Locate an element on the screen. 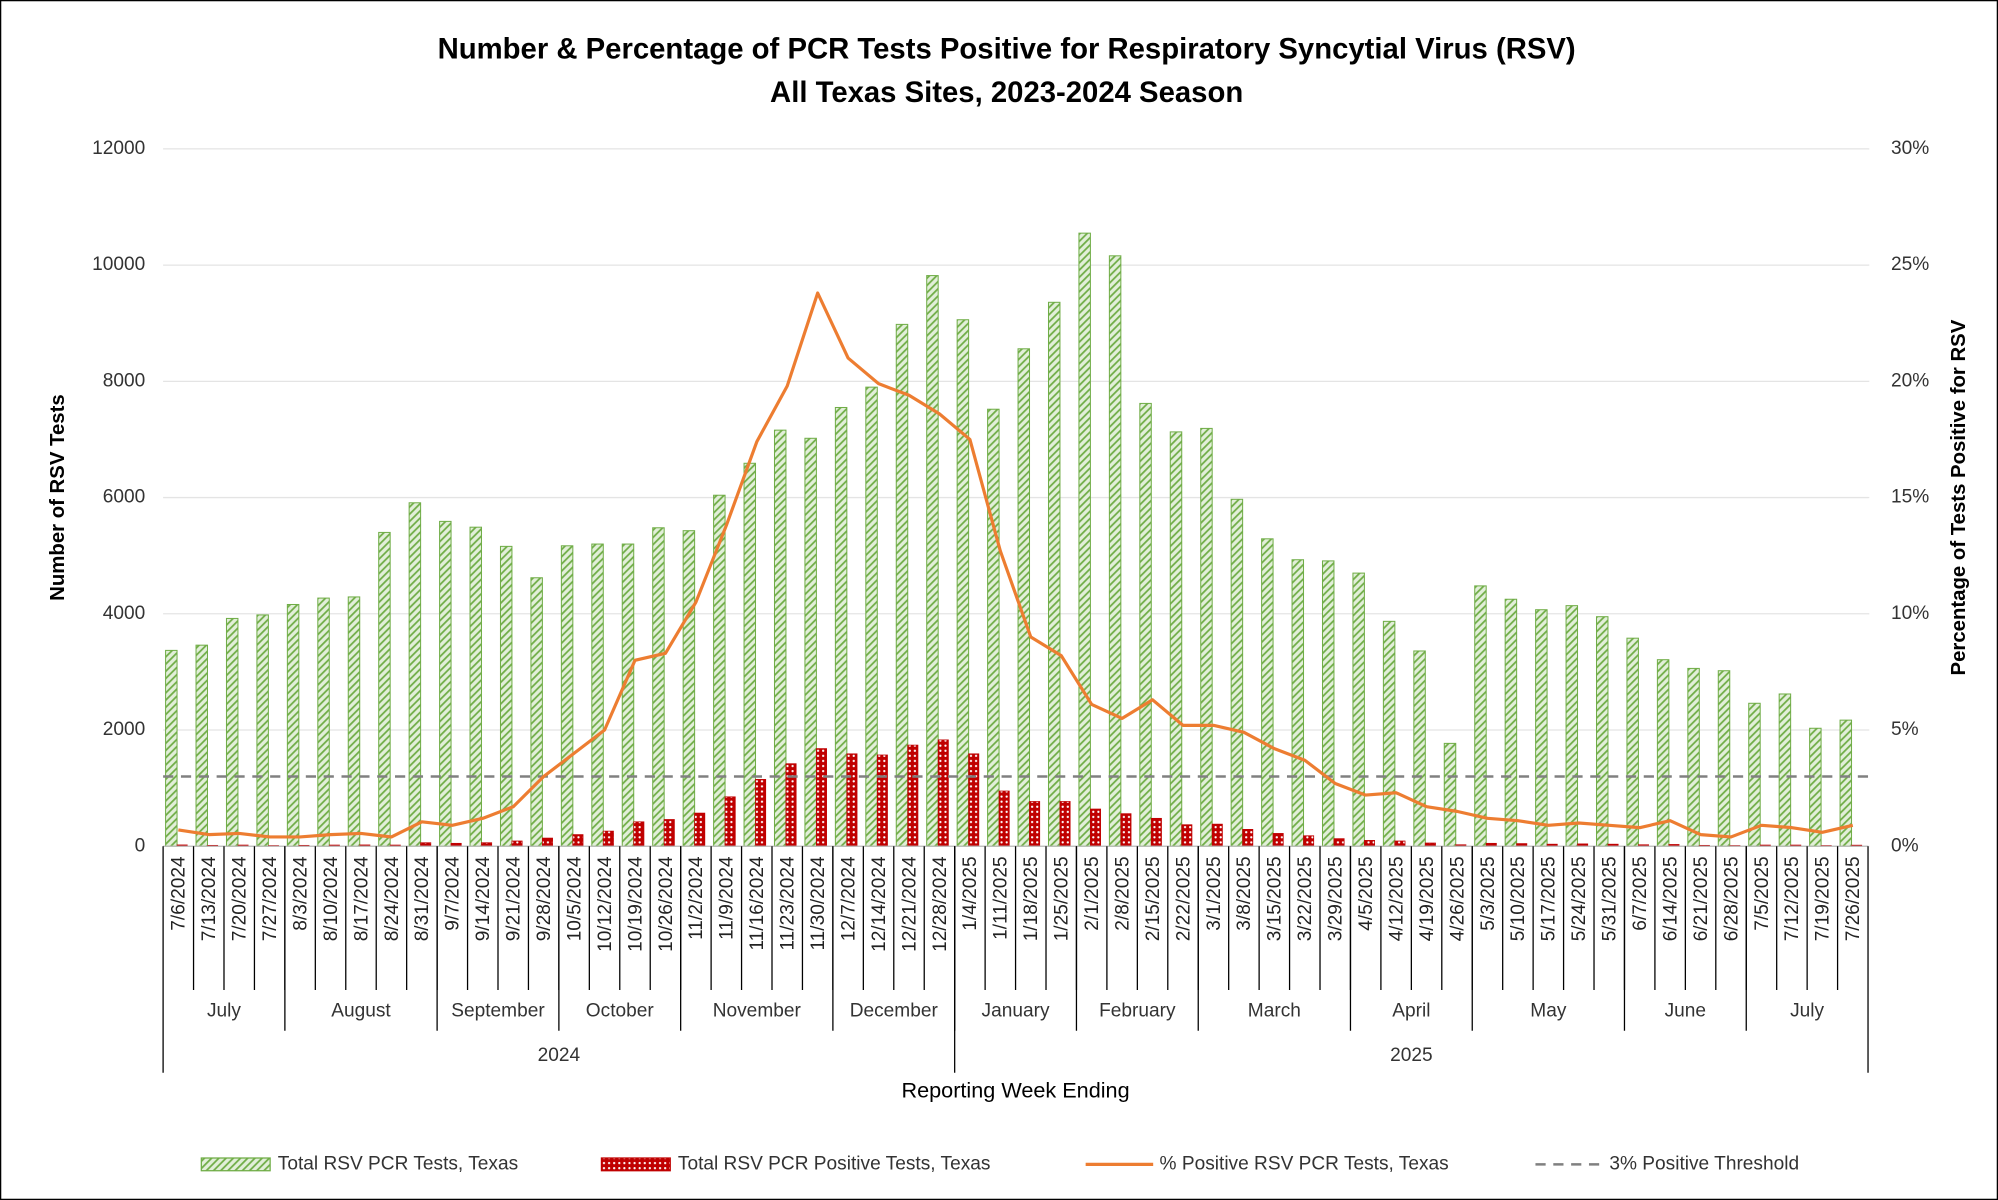  y-tick-label: 10000 is located at coordinates (118, 264).